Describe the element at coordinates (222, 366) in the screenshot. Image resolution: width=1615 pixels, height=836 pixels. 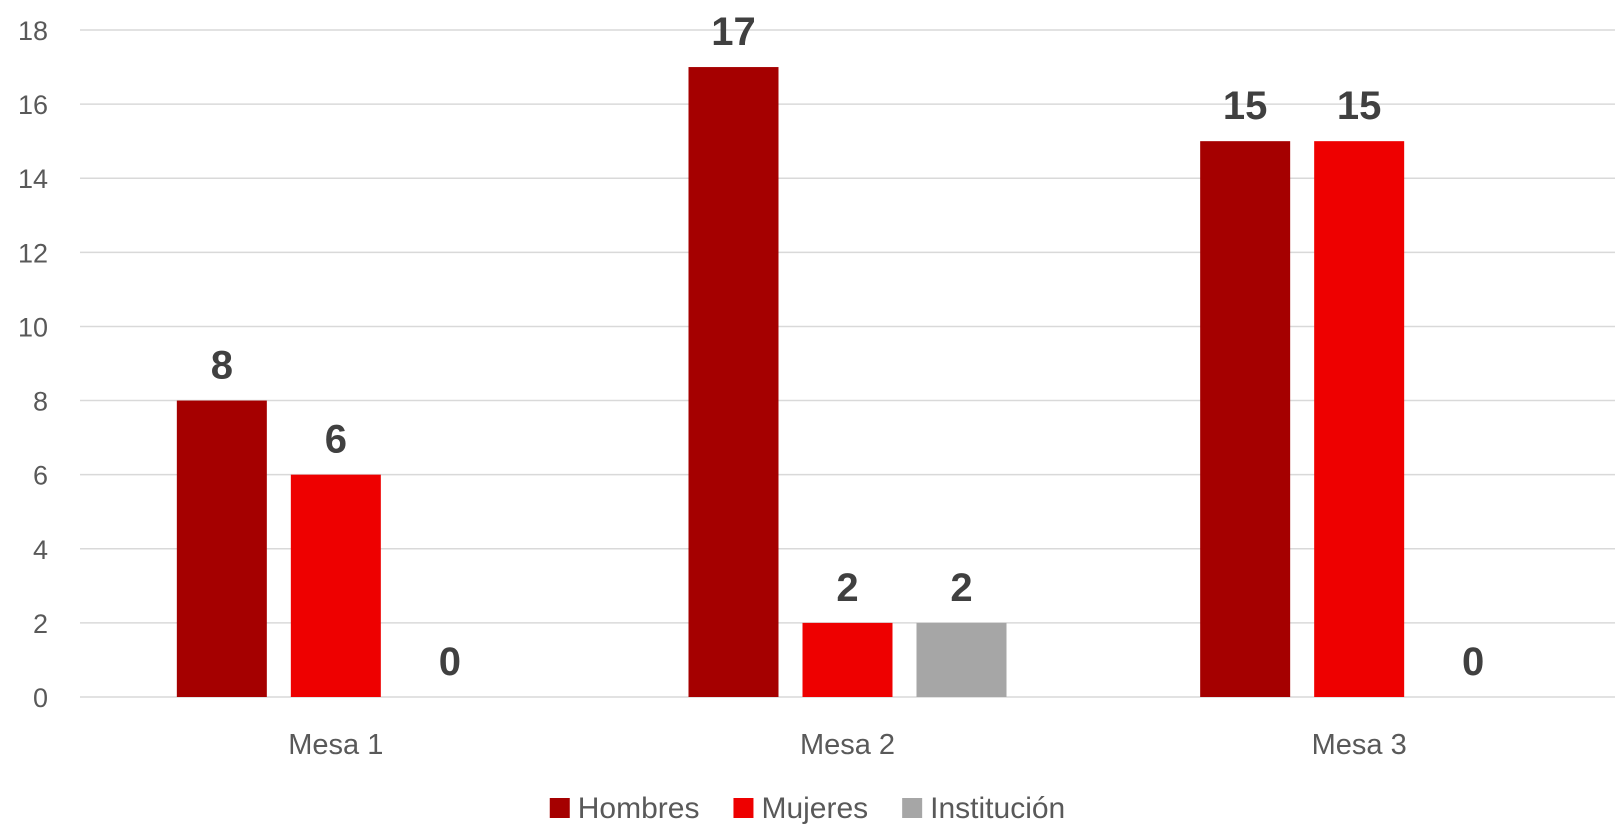
I see `data-label: 8` at that location.